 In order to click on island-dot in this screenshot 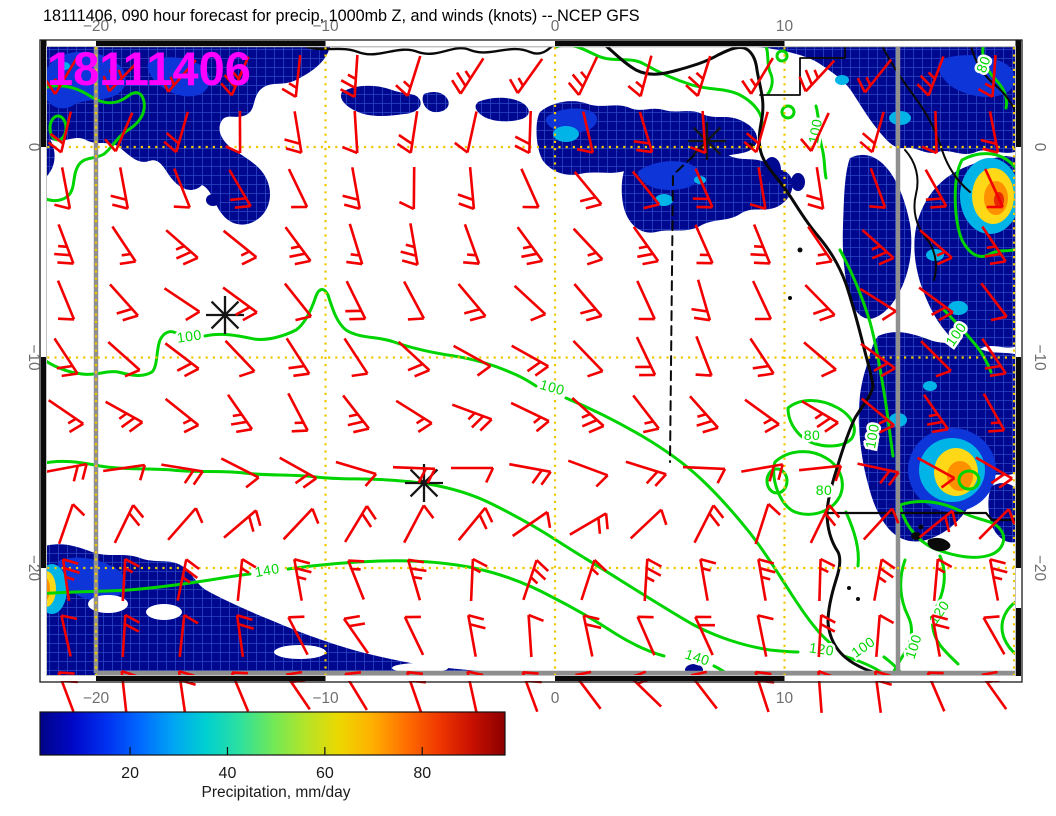, I will do `click(790, 298)`.